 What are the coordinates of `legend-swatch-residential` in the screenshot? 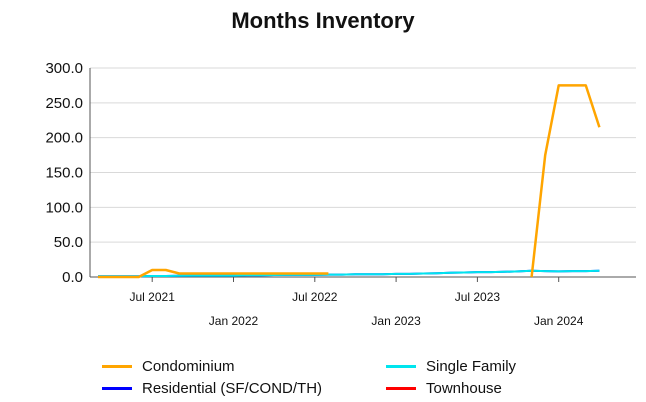 It's located at (117, 388).